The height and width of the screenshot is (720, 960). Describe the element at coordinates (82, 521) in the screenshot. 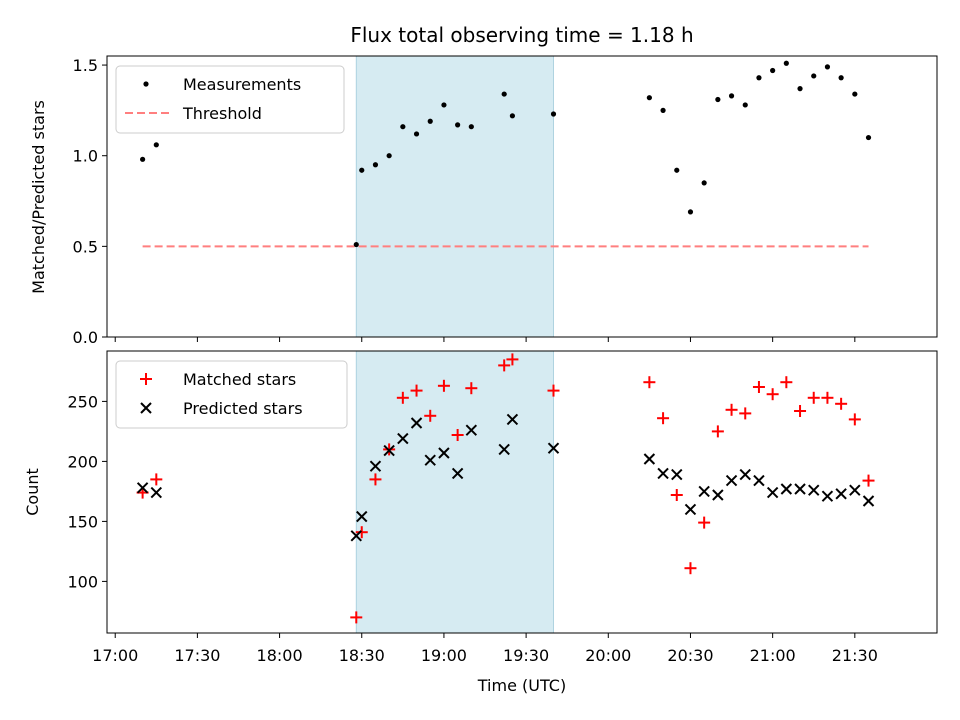

I see `y-tick-label: 150` at that location.